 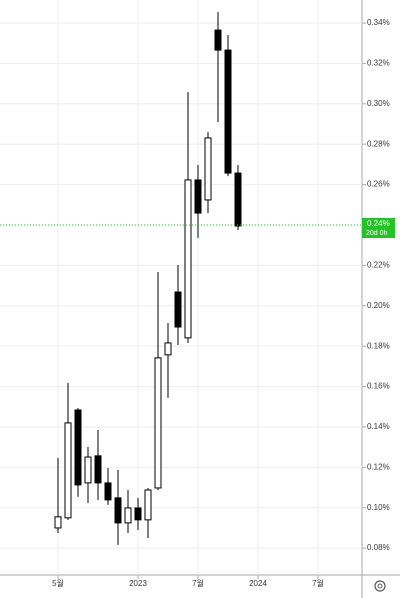 What do you see at coordinates (378, 466) in the screenshot?
I see `y-tick-label: 0.12%` at bounding box center [378, 466].